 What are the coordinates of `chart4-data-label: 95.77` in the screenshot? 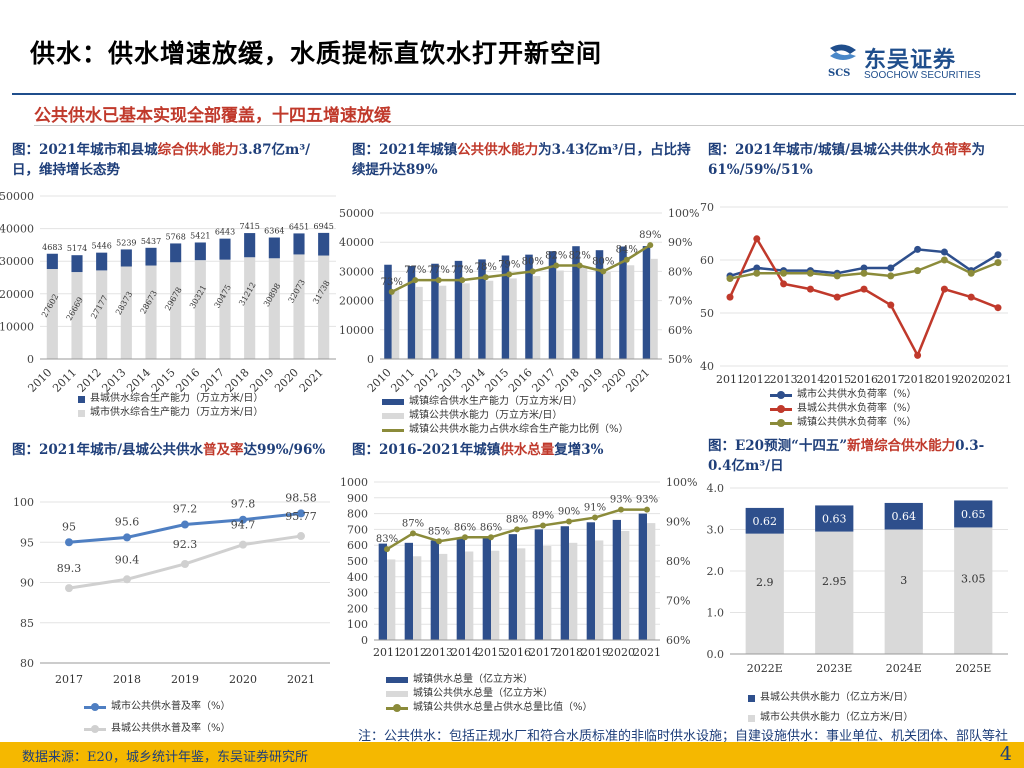 It's located at (301, 516).